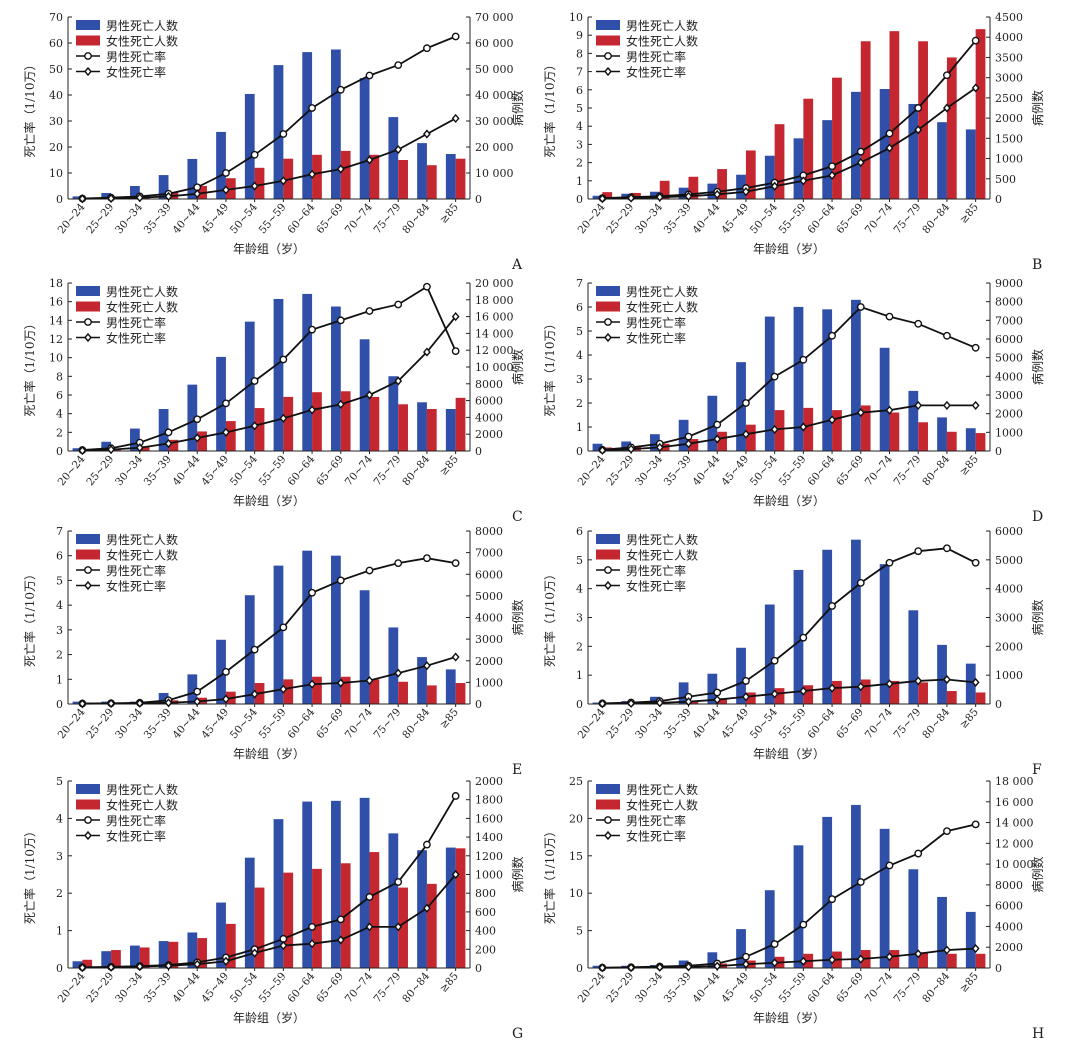  Describe the element at coordinates (56, 95) in the screenshot. I see `left-tick-label: 40` at that location.